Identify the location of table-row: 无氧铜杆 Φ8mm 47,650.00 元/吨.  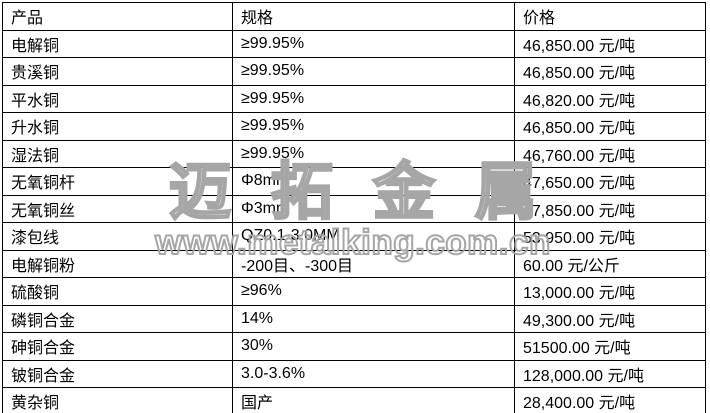
(354, 181).